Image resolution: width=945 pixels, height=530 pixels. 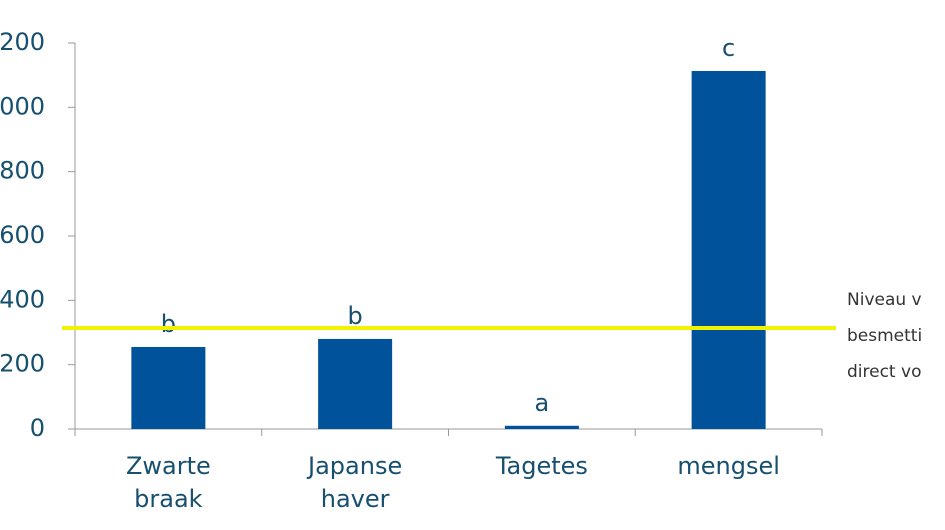 I want to click on annotation: c, so click(x=728, y=48).